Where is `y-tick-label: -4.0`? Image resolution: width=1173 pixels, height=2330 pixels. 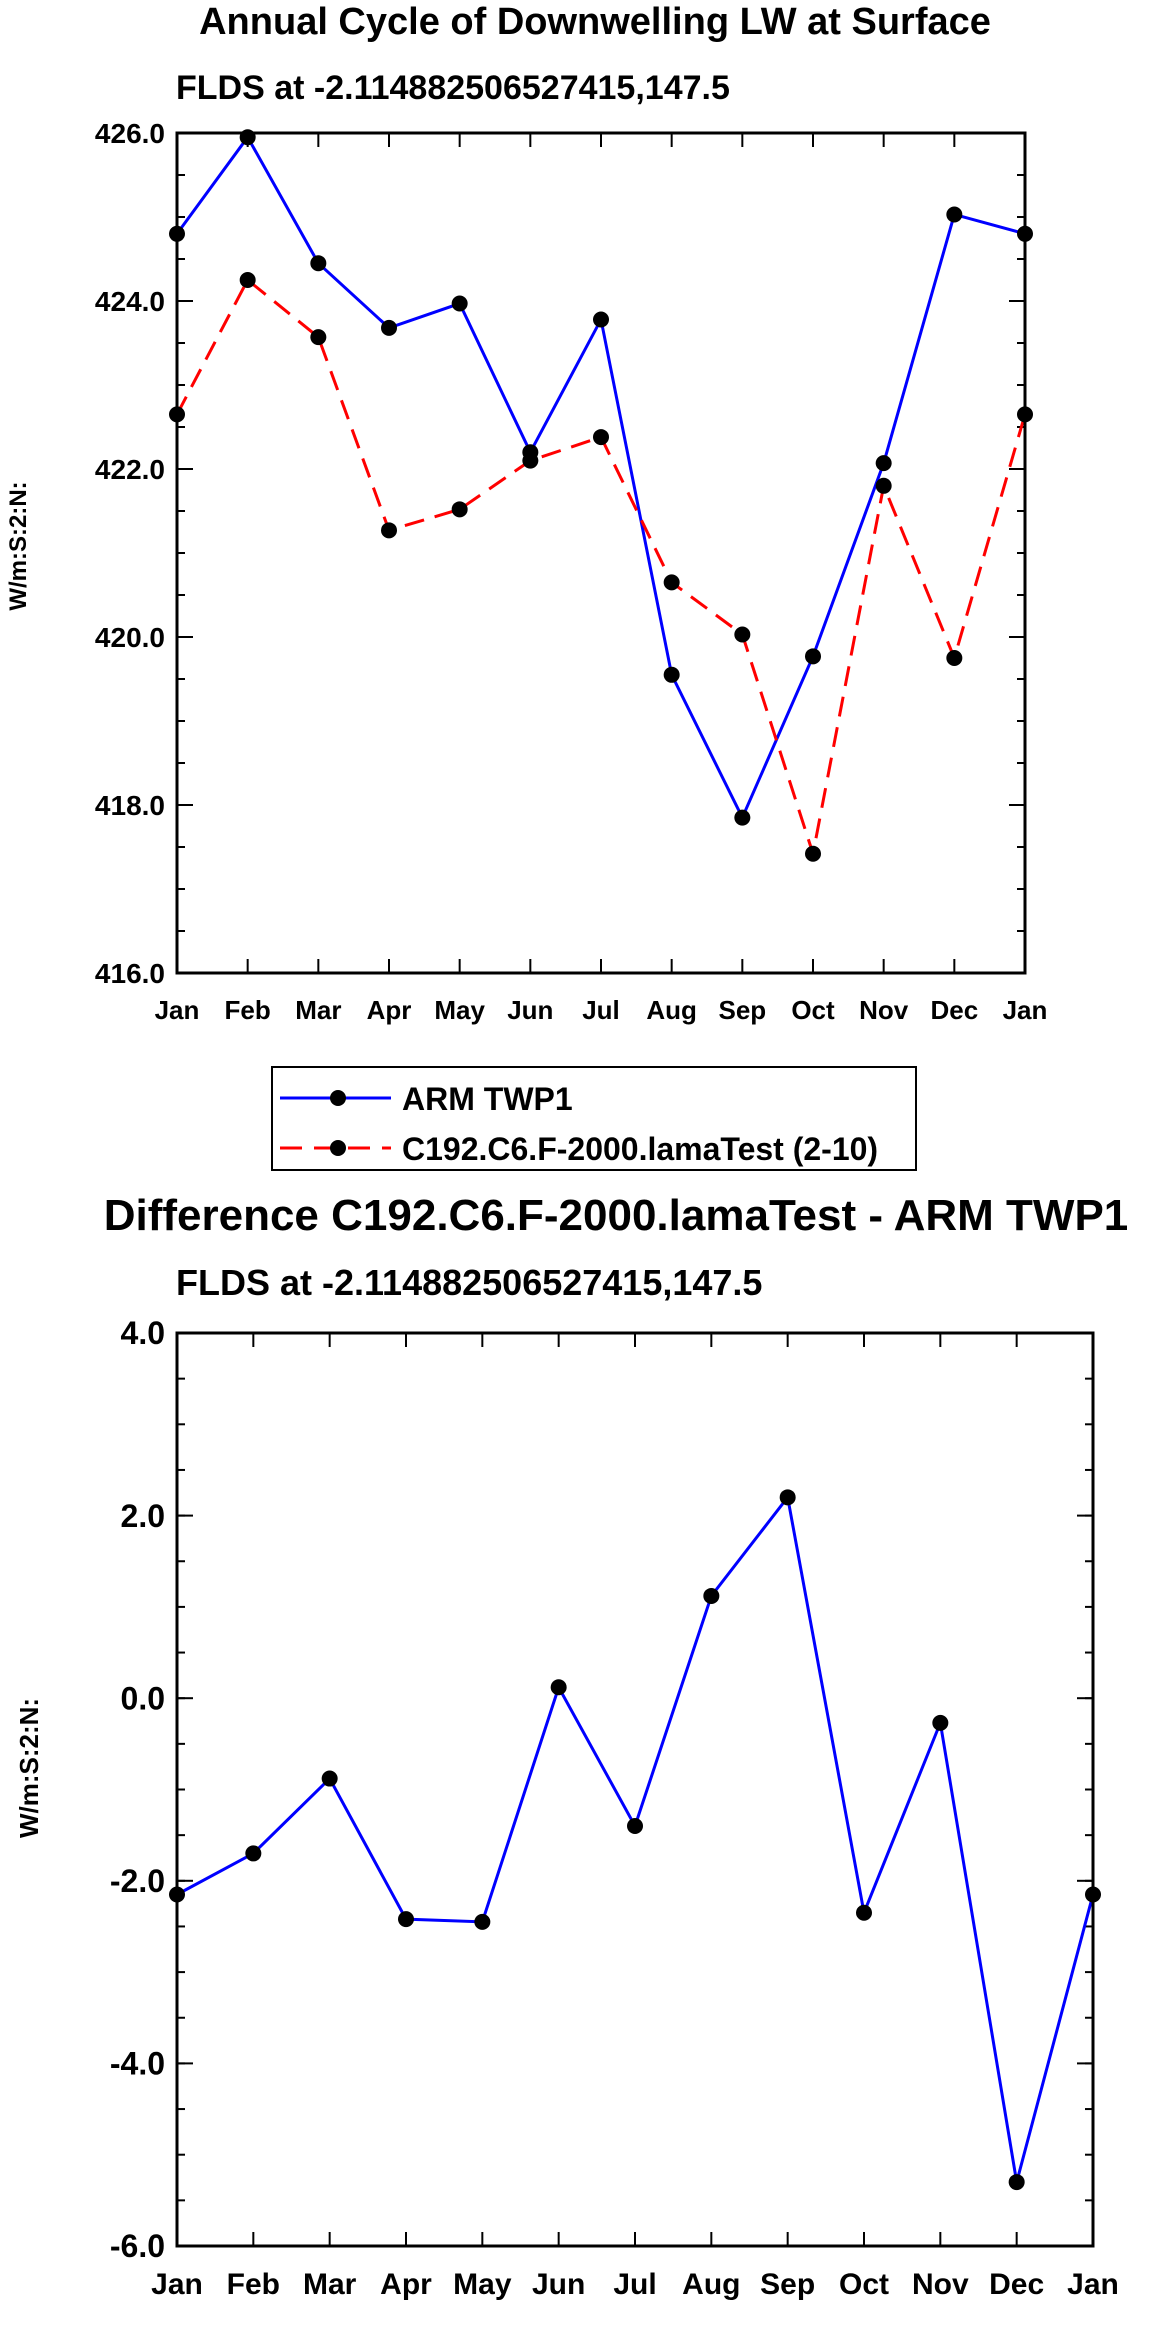
y-tick-label: -4.0 is located at coordinates (137, 2064).